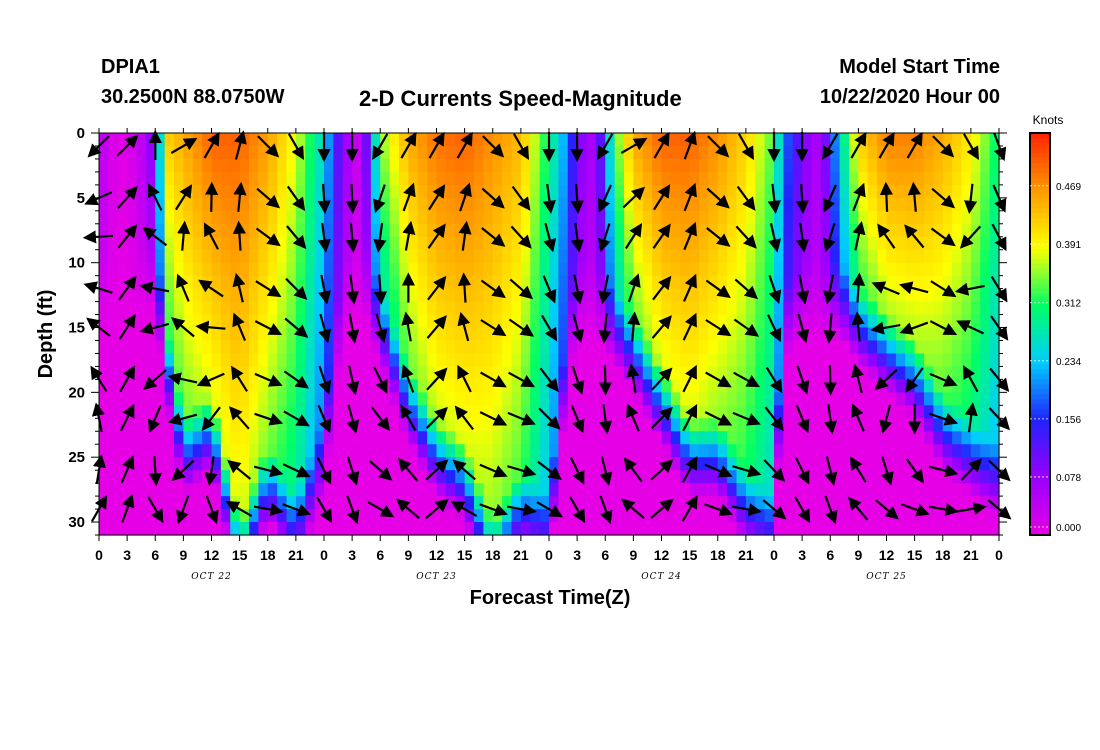  I want to click on date-label: OCT 23, so click(436, 577).